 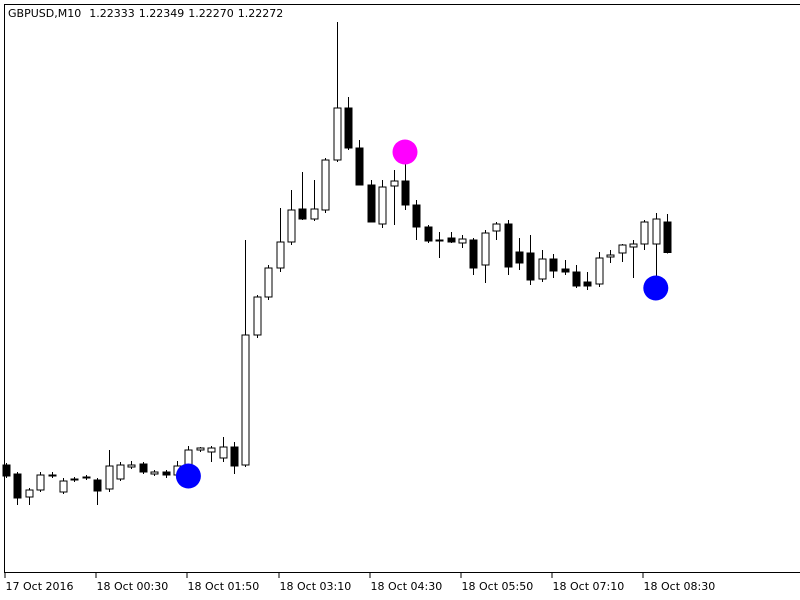 I want to click on x-tick-label: 18 Oct 03:10, so click(x=316, y=586).